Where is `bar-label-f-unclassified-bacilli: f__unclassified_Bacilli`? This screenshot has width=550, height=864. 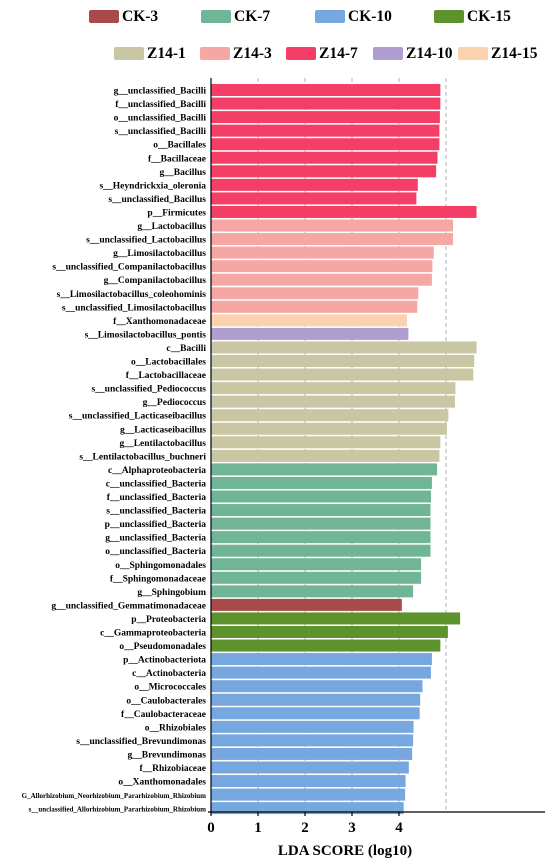 bar-label-f-unclassified-bacilli: f__unclassified_Bacilli is located at coordinates (160, 105).